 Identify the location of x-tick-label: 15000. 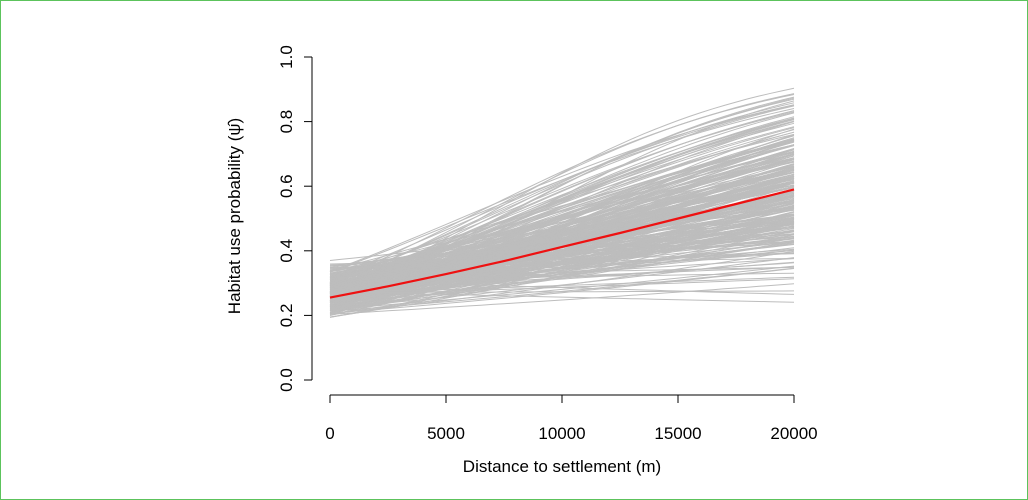
(677, 433).